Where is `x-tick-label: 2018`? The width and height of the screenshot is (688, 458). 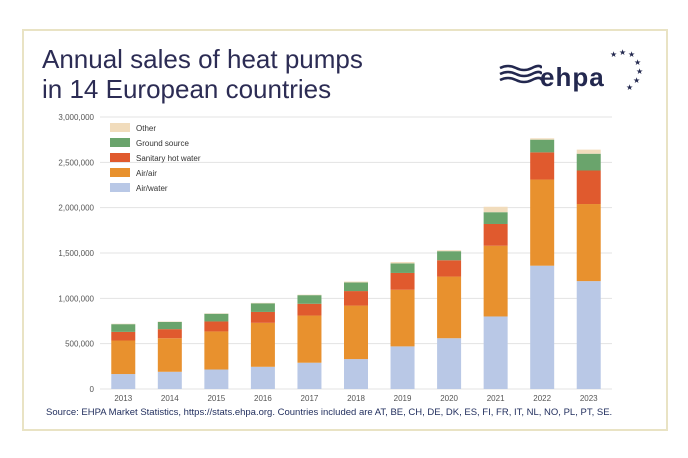 x-tick-label: 2018 is located at coordinates (356, 398).